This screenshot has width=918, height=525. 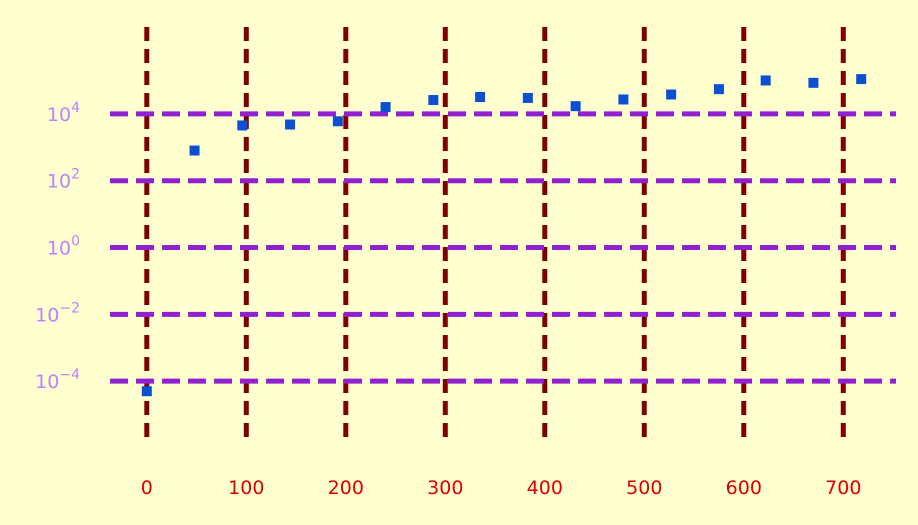 What do you see at coordinates (63, 113) in the screenshot?
I see `y-tick-label: 10⁴` at bounding box center [63, 113].